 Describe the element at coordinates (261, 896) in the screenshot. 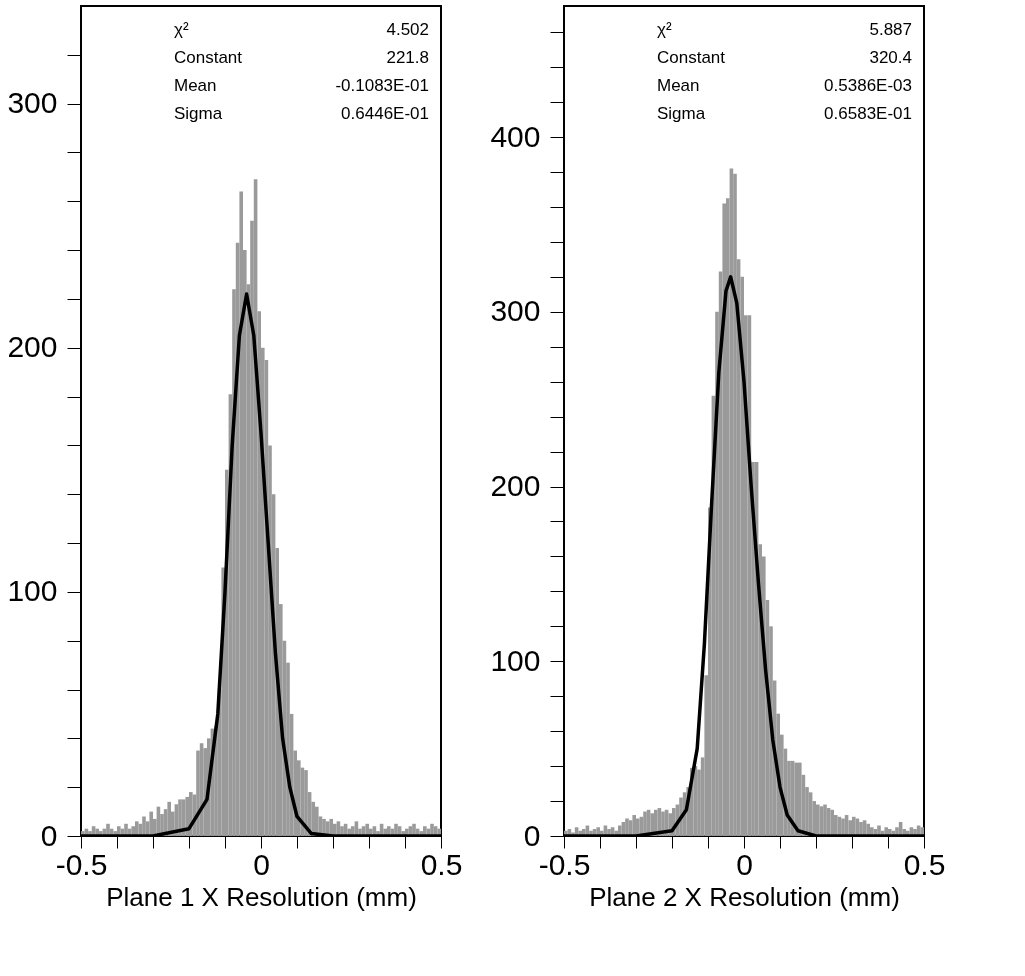

I see `x-axis-title: Plane 1 X Resolution (mm)` at that location.